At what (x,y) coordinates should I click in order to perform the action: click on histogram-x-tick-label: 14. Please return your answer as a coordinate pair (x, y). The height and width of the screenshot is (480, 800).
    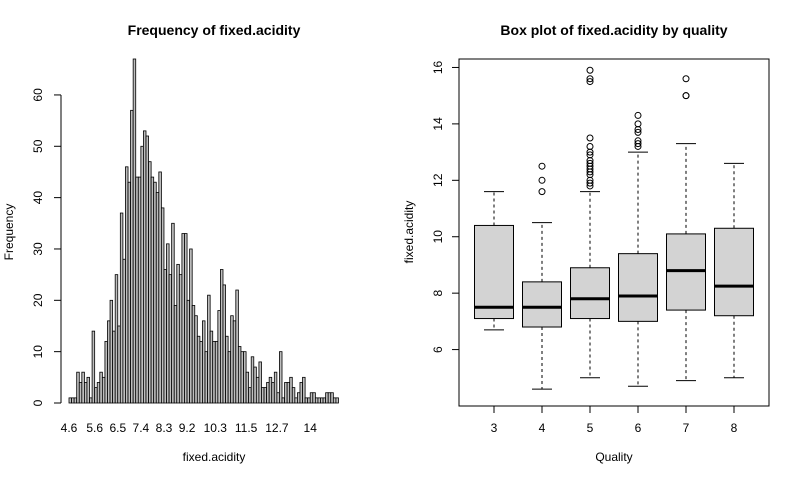
    Looking at the image, I should click on (311, 428).